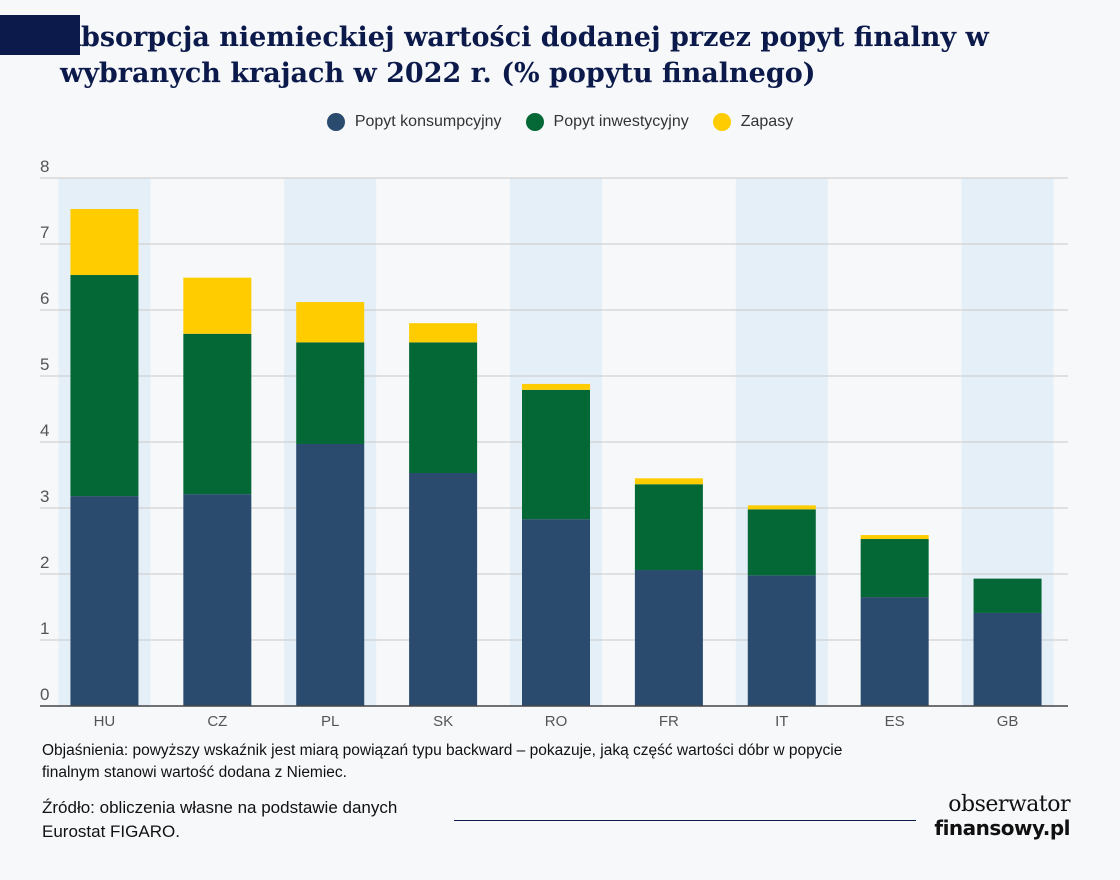 The width and height of the screenshot is (1120, 880). I want to click on x-tick-label-pl: PL, so click(330, 721).